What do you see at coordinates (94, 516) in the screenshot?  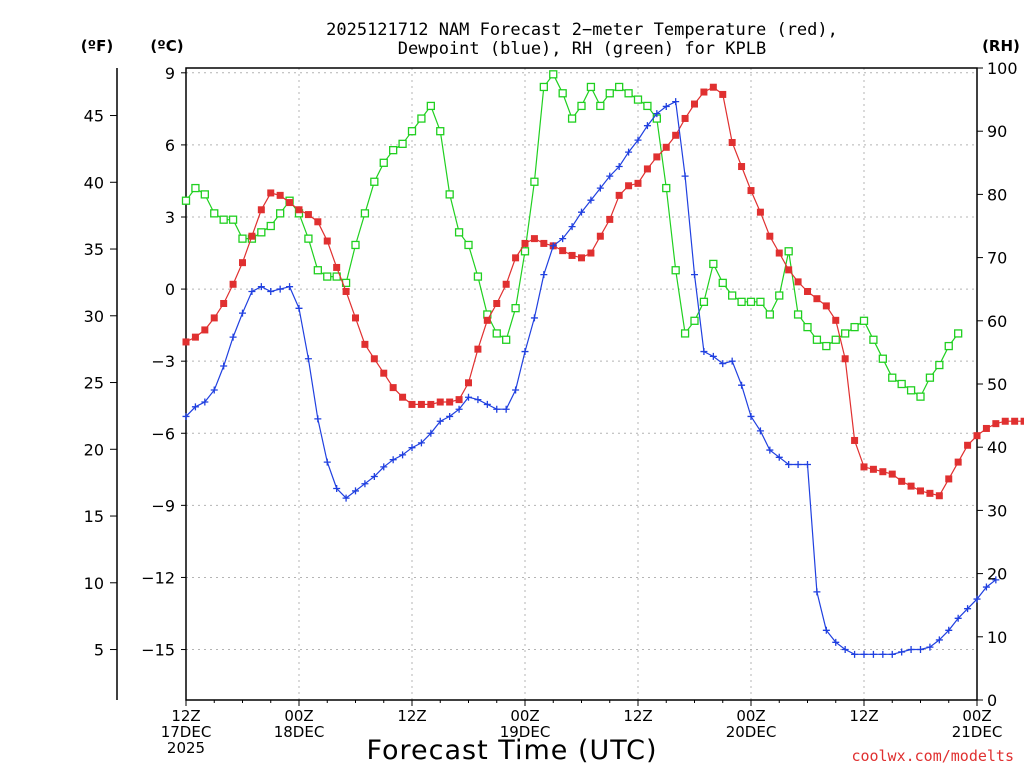 I see `fahrenheit-tick-label: 15` at bounding box center [94, 516].